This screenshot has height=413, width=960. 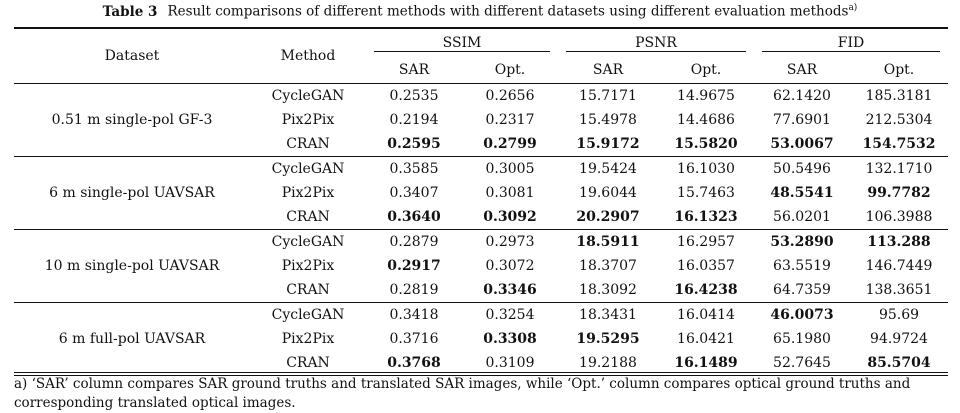 What do you see at coordinates (899, 290) in the screenshot?
I see `value-cell: 138.3651` at bounding box center [899, 290].